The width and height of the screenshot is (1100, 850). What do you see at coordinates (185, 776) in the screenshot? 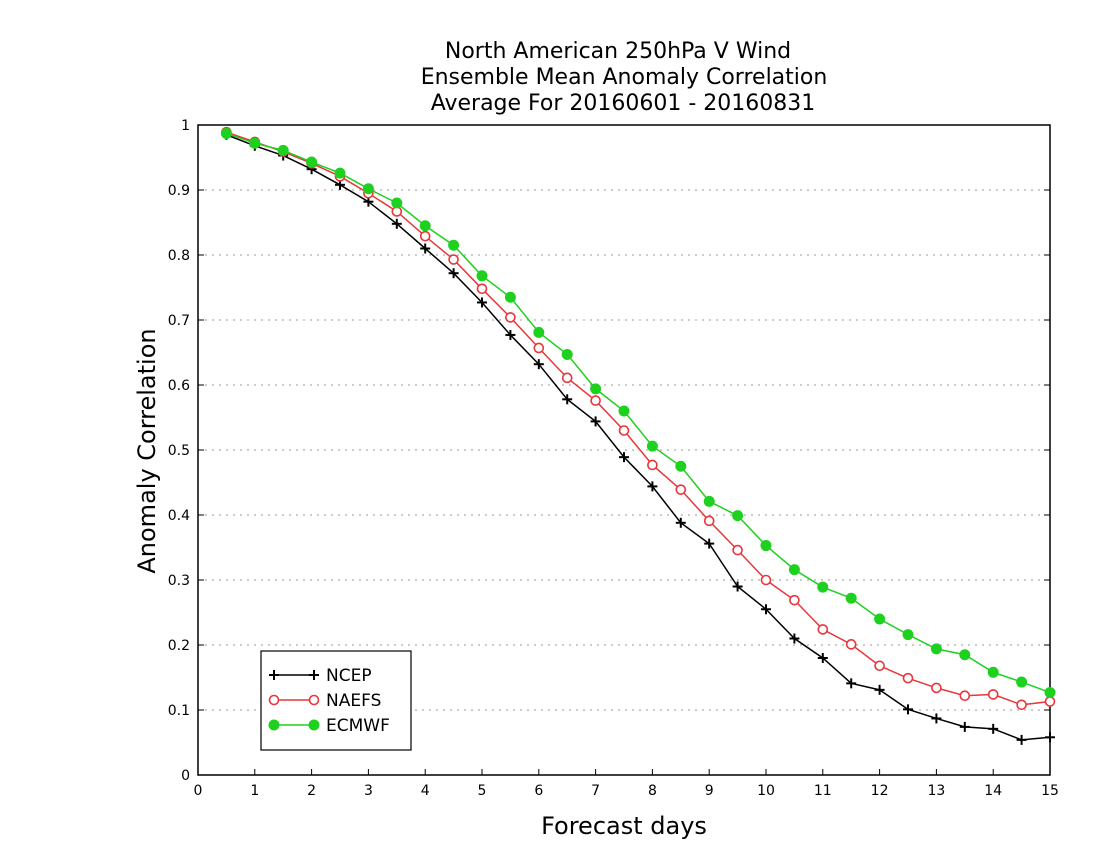
I see `y-tick-label: 0` at bounding box center [185, 776].